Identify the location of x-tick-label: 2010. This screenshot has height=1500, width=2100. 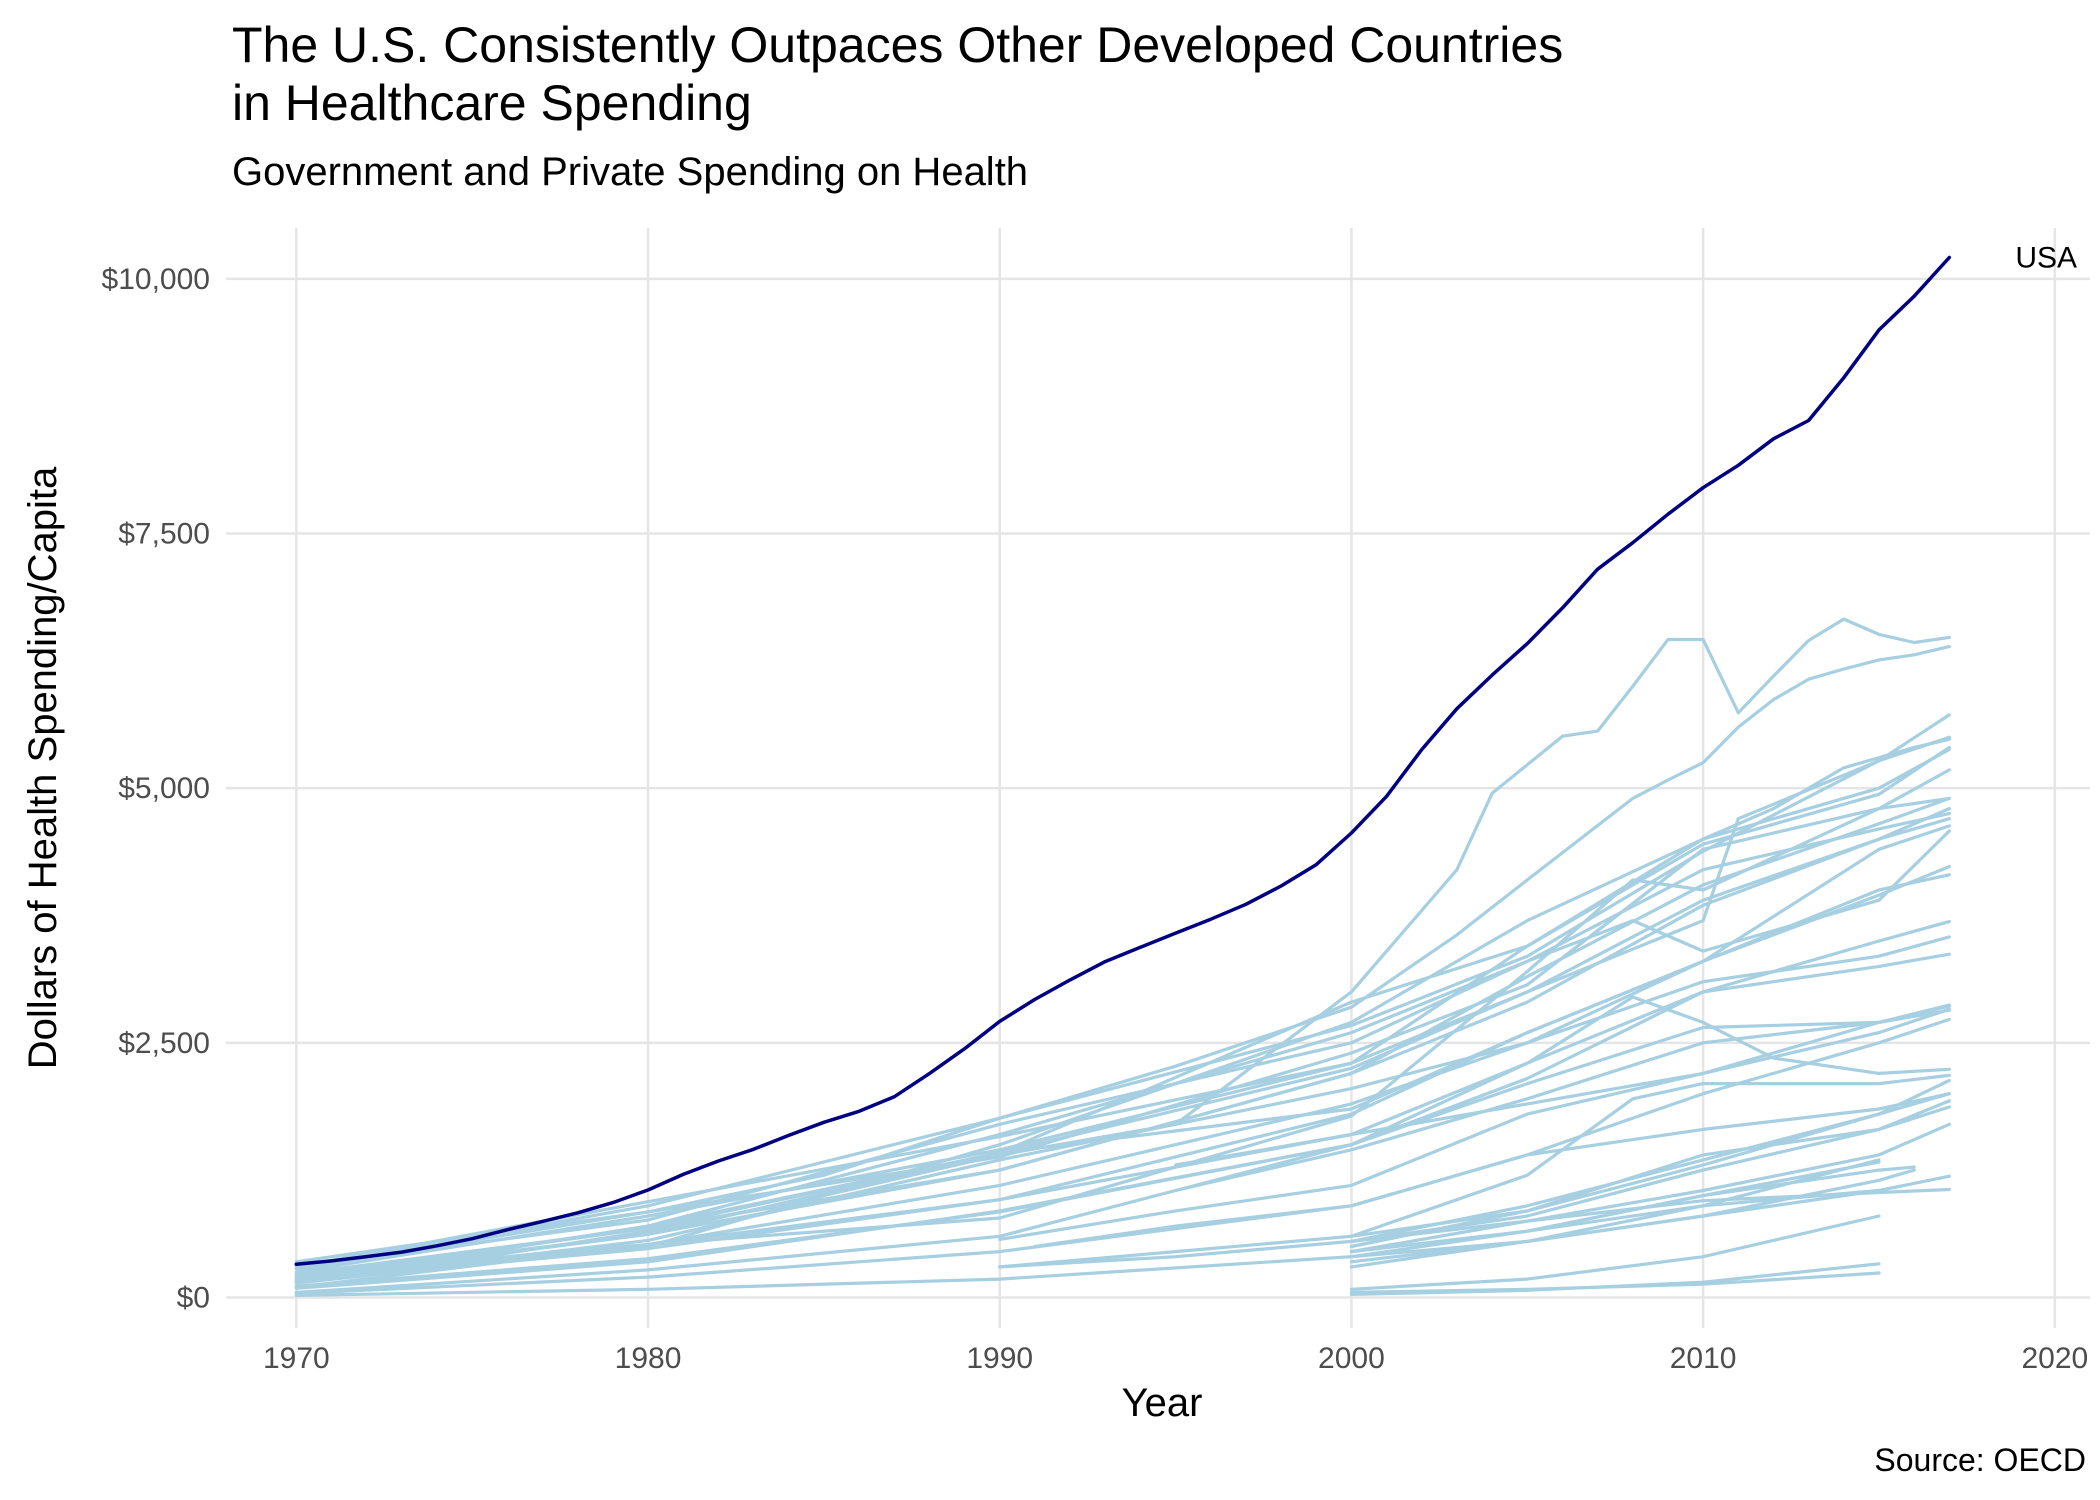
(1703, 1358).